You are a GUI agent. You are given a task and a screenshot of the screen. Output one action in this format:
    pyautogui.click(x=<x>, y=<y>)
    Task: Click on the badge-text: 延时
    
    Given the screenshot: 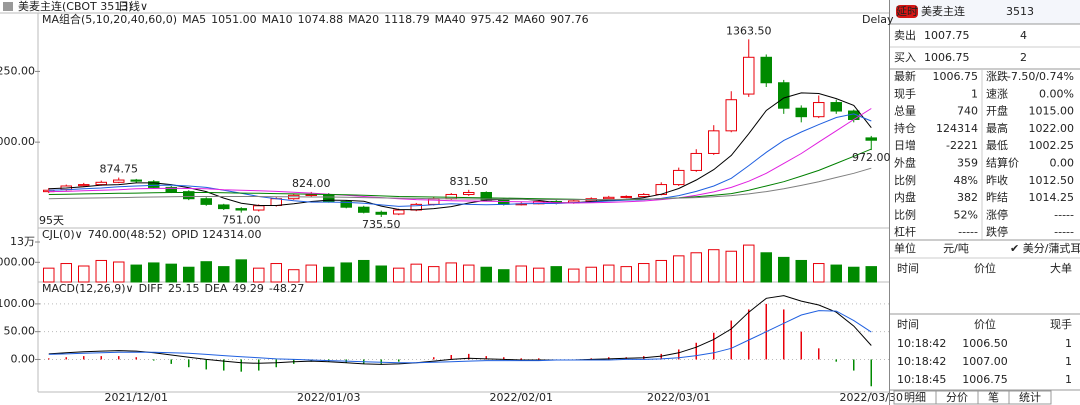 What is the action you would take?
    pyautogui.click(x=907, y=11)
    